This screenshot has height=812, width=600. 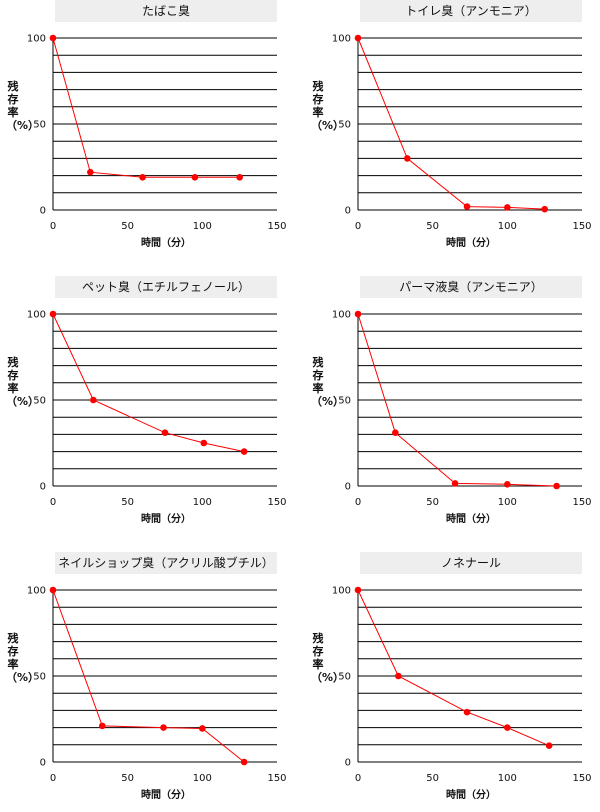 What do you see at coordinates (471, 563) in the screenshot?
I see `chart-title: ノネナール` at bounding box center [471, 563].